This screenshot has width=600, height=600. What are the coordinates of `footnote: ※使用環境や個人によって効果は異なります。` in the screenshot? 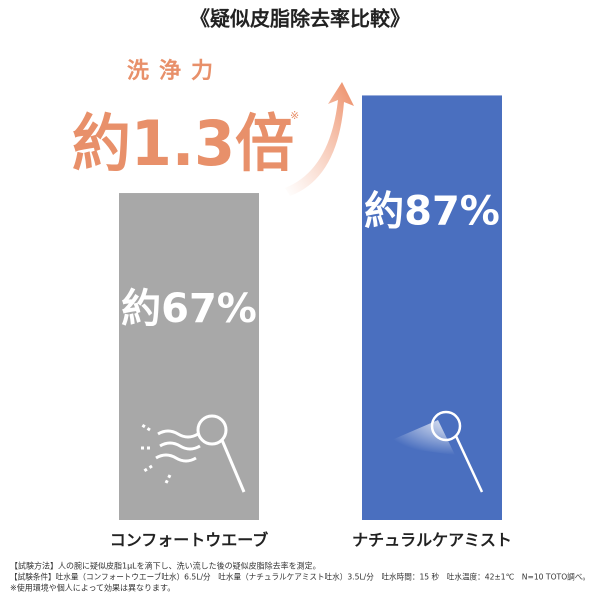 It's located at (92, 588).